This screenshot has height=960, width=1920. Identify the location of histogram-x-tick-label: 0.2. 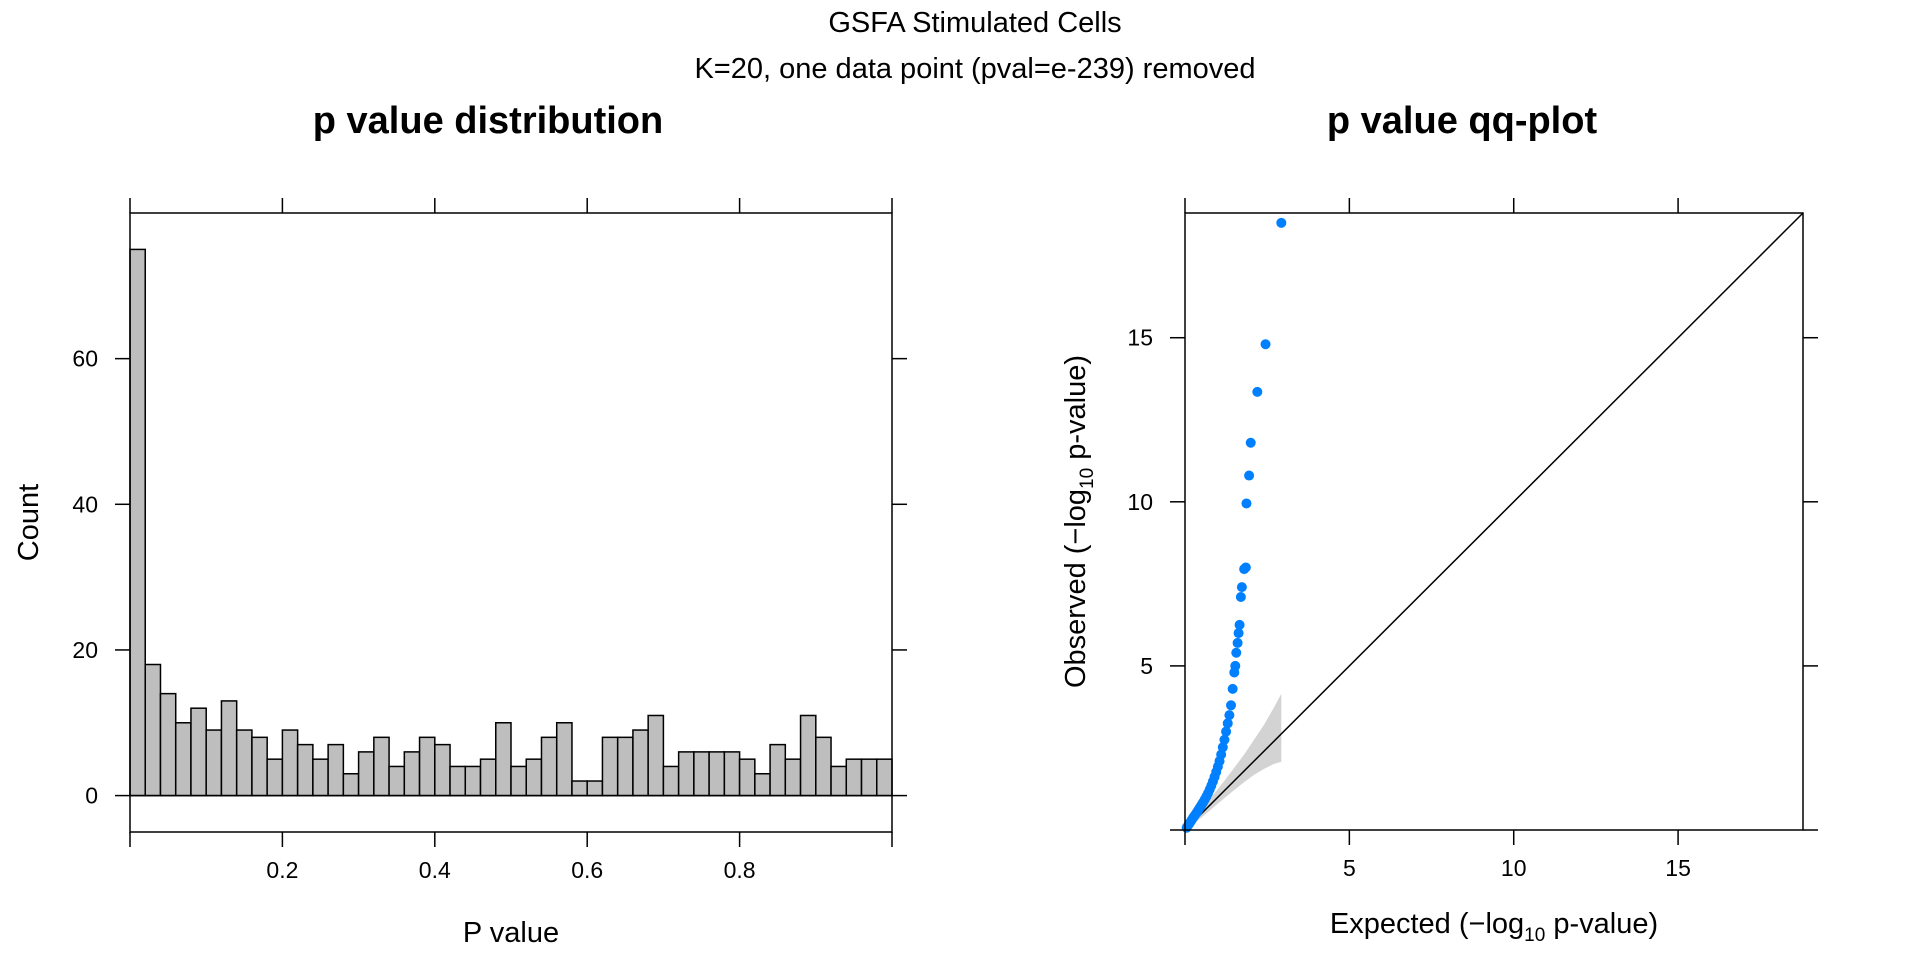
(282, 870).